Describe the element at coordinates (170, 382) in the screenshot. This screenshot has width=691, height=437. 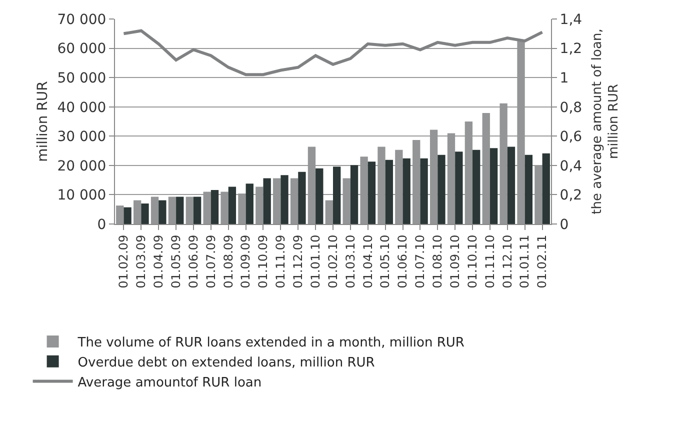
I see `legend-label: Average amountof RUR loan` at that location.